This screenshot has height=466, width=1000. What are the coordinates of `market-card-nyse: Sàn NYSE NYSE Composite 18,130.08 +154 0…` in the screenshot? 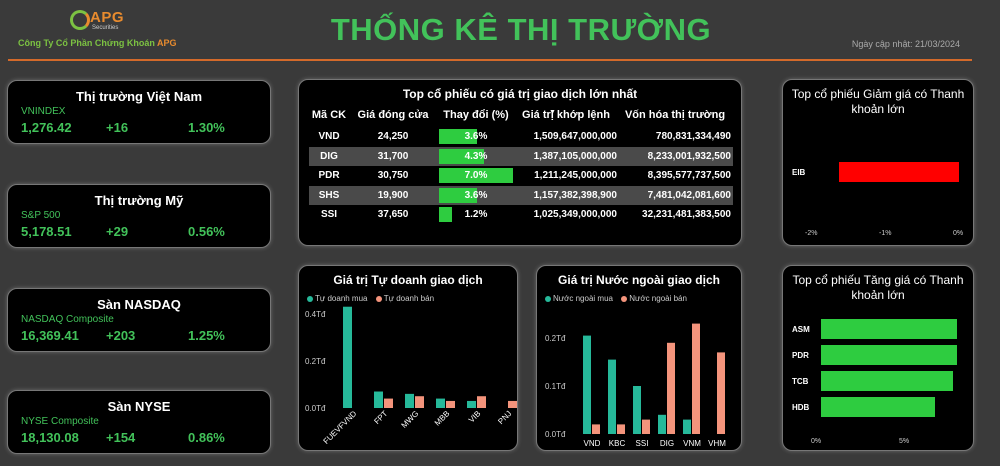 It's located at (139, 422).